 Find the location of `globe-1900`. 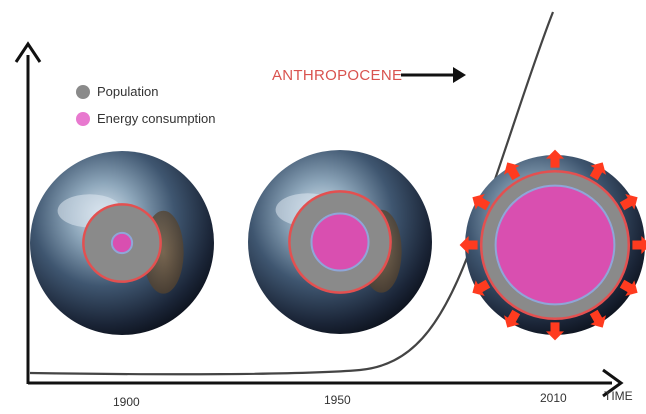

globe-1900 is located at coordinates (122, 243).